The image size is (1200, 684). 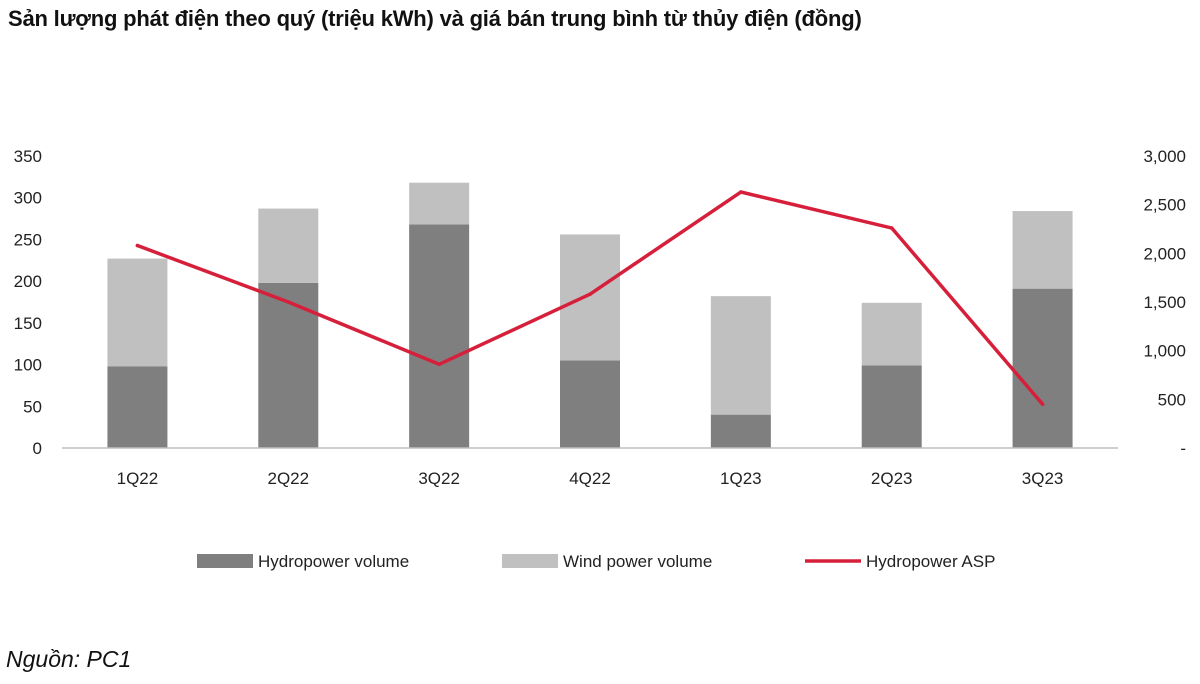 I want to click on right-axis-ticks: - 500 1,000 1,500 2,000 2,500 3,000, so click(x=1164, y=302).